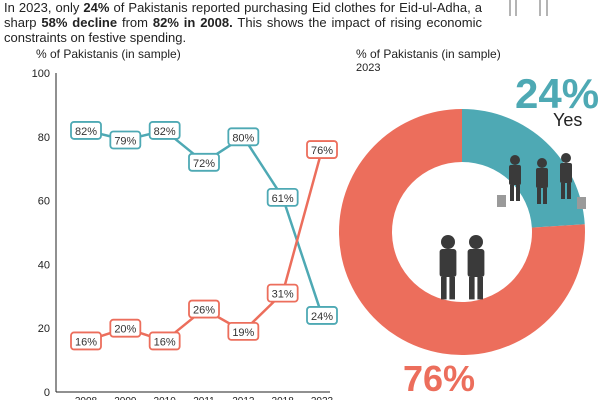 This screenshot has height=400, width=600. I want to click on x-tick-label: 2012, so click(243, 398).